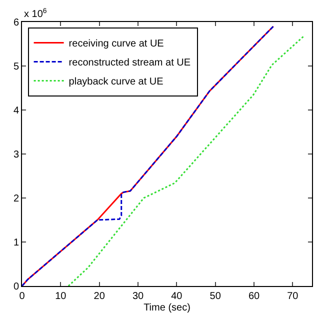  Describe the element at coordinates (254, 296) in the screenshot. I see `x-tick-label: 60` at that location.